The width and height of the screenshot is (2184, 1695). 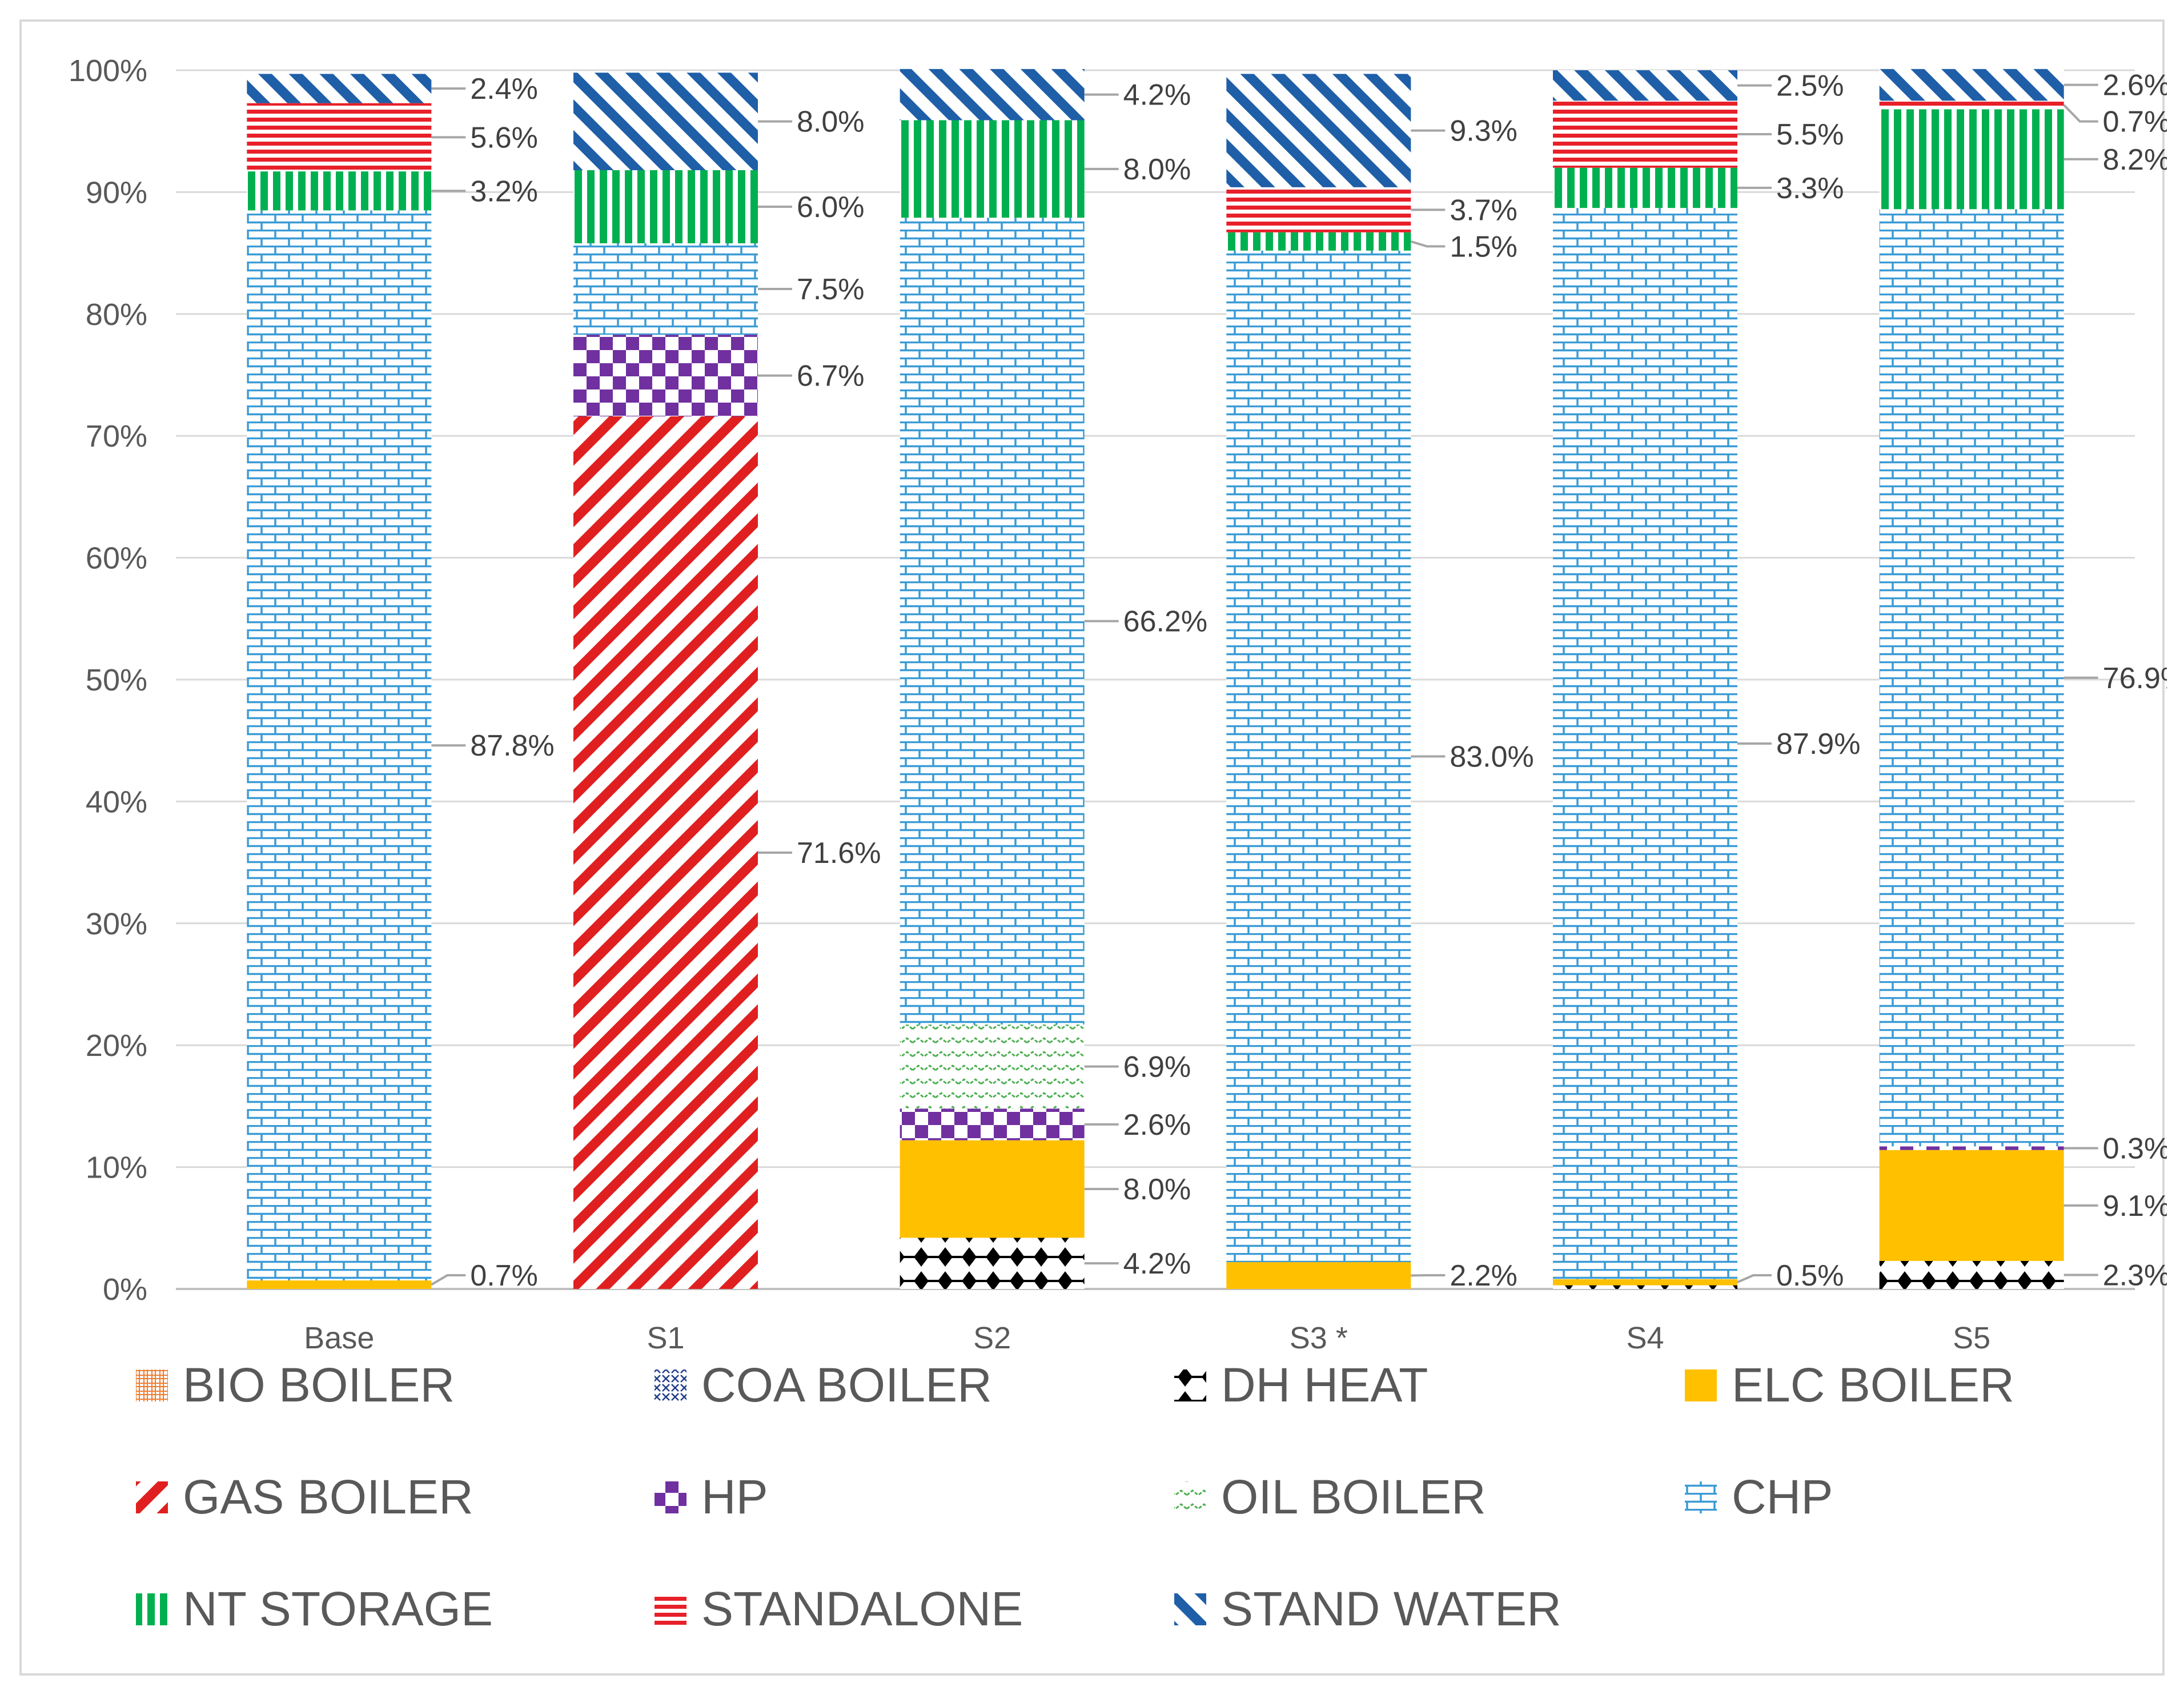 What do you see at coordinates (2135, 1149) in the screenshot?
I see `data-label-hp: 0.3%` at bounding box center [2135, 1149].